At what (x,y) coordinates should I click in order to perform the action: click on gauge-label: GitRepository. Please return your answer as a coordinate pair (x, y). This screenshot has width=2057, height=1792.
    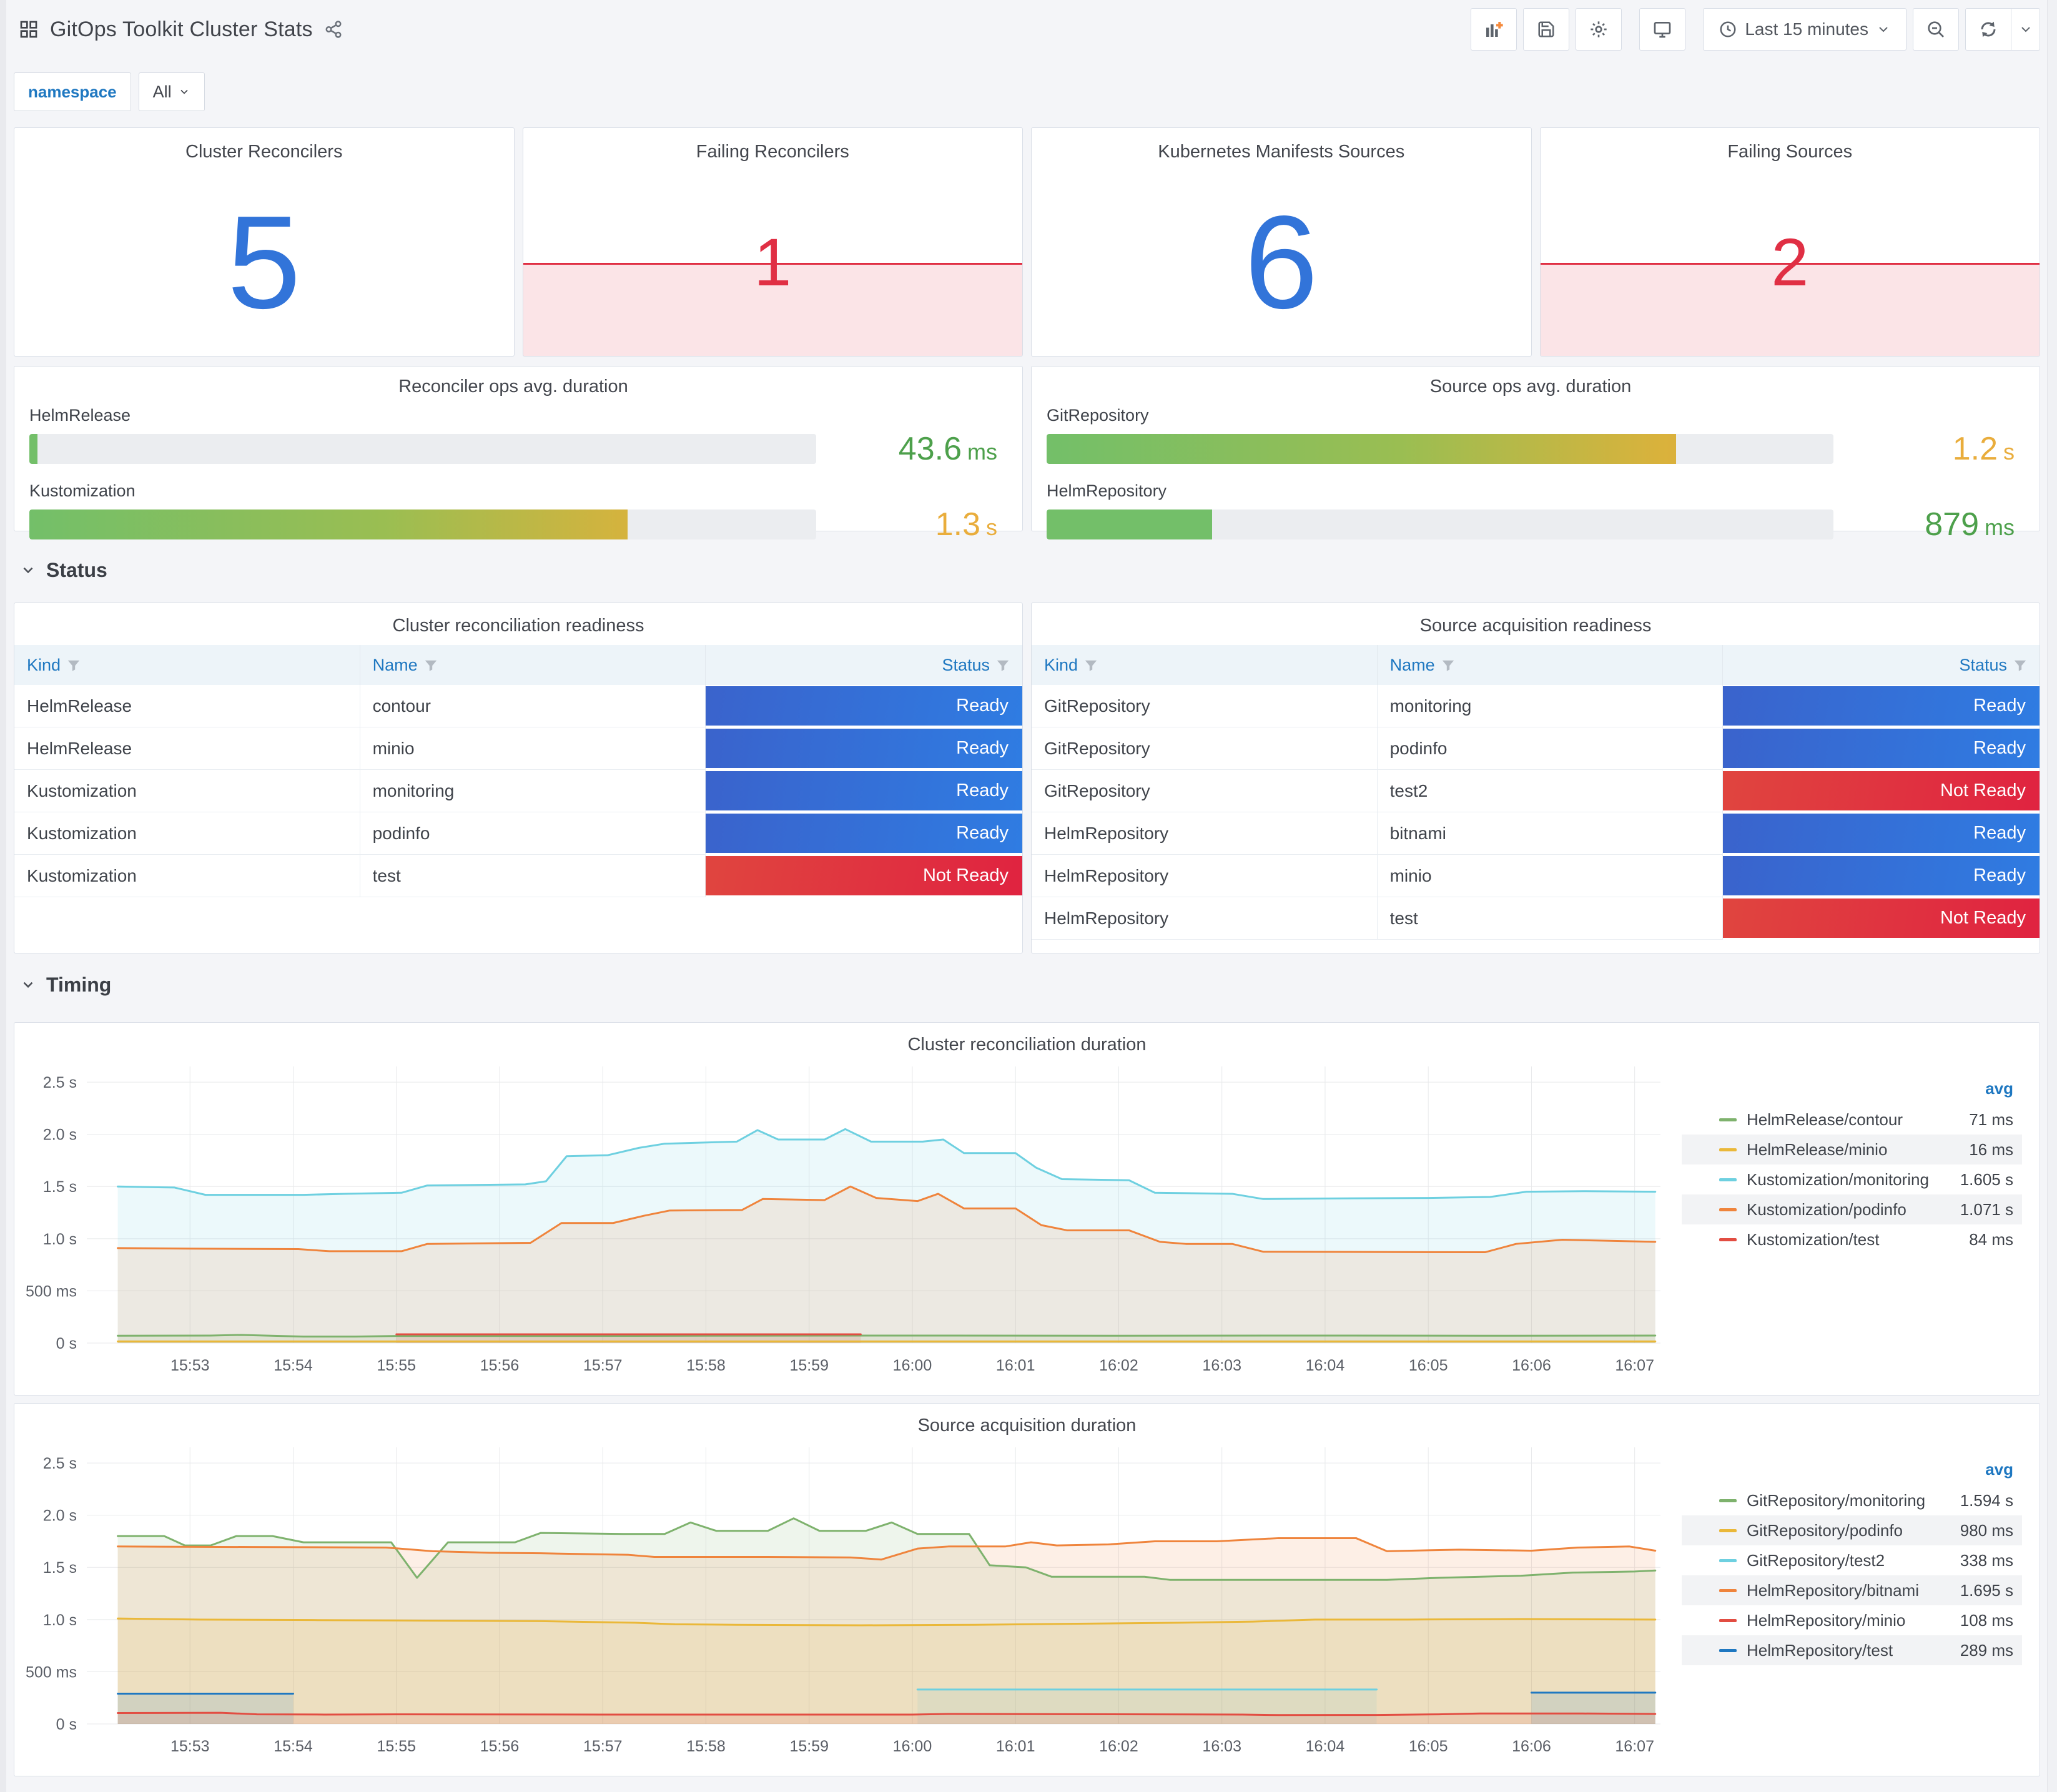
    Looking at the image, I should click on (1098, 415).